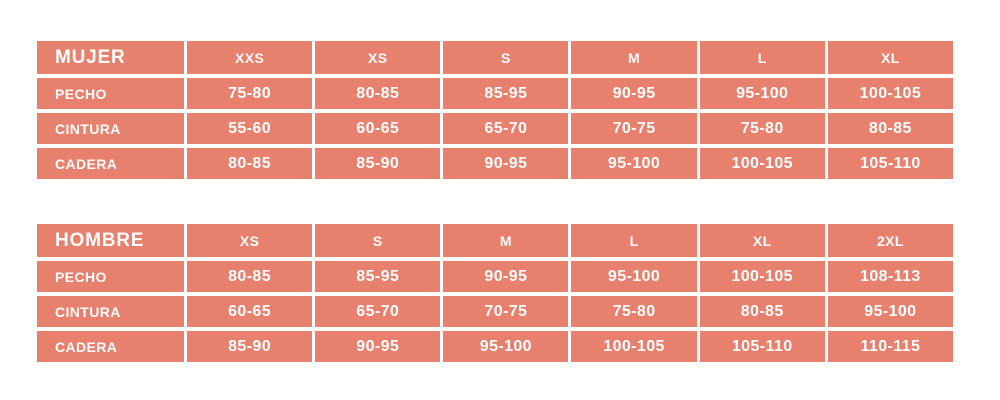 Image resolution: width=1000 pixels, height=400 pixels. What do you see at coordinates (250, 128) in the screenshot?
I see `value-cell: 55-60` at bounding box center [250, 128].